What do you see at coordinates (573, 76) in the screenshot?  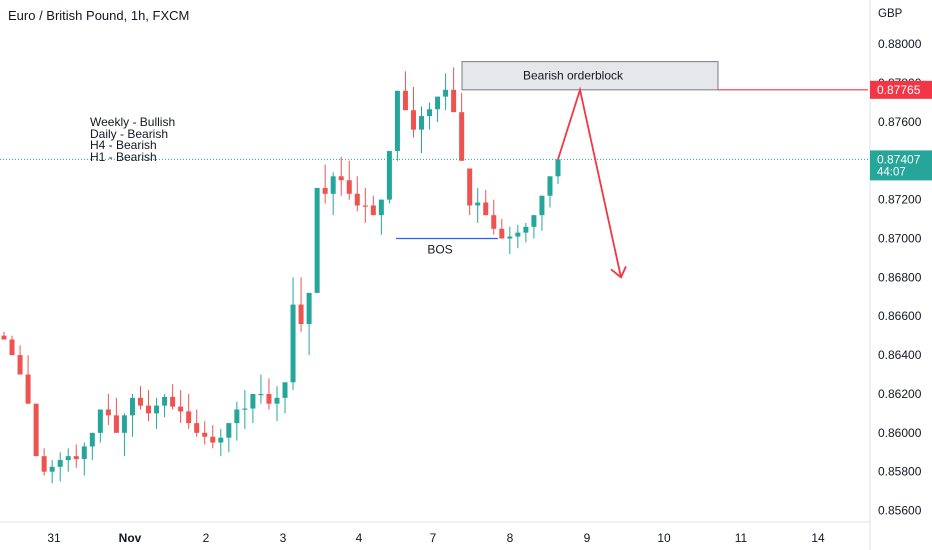 I see `orderblock-label: Bearish orderblock` at bounding box center [573, 76].